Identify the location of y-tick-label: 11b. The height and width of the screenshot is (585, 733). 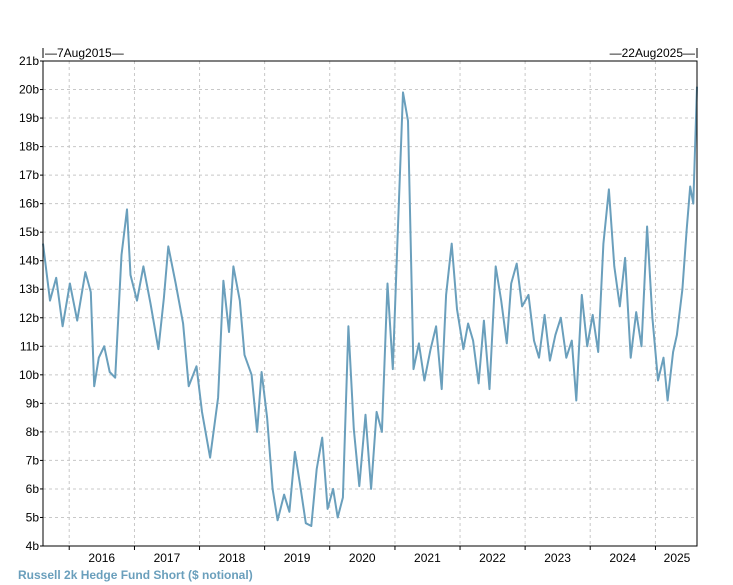
(29, 346).